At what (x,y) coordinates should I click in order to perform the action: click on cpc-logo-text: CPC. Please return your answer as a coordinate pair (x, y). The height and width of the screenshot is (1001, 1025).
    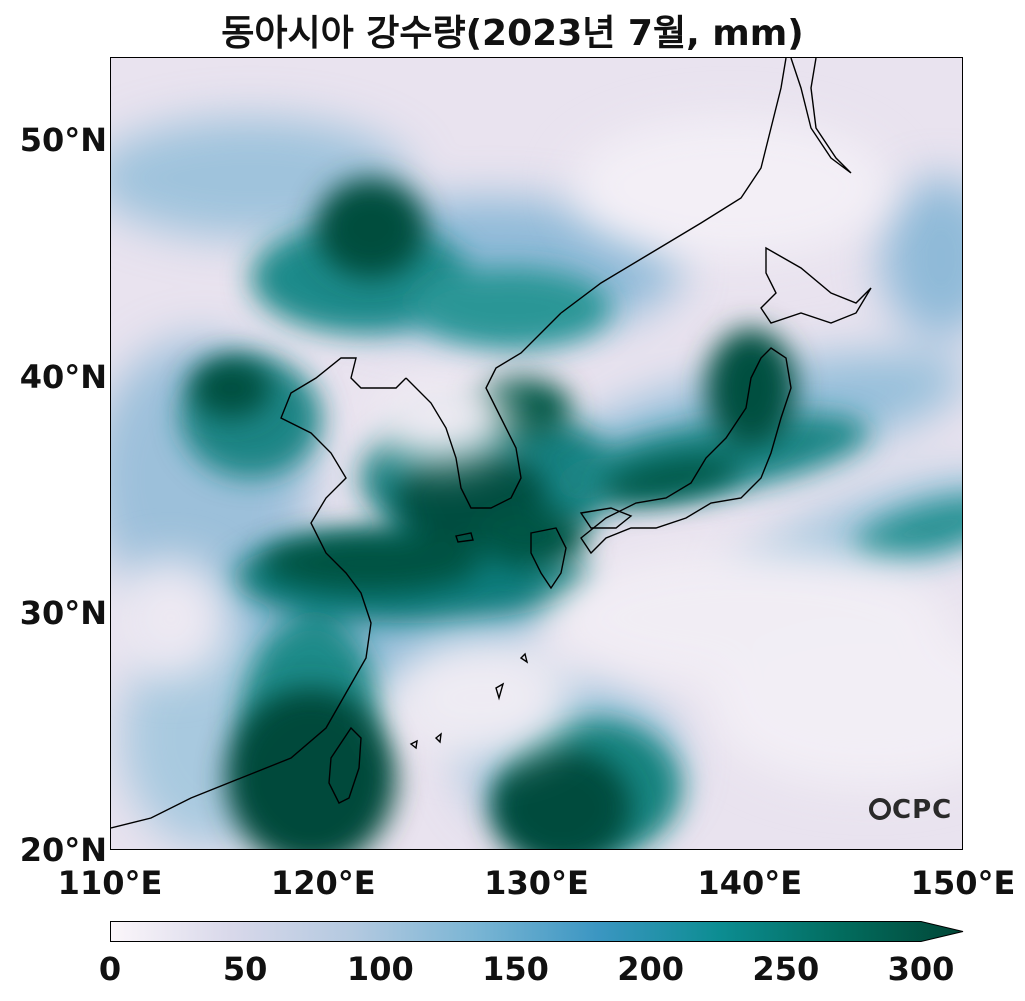
    Looking at the image, I should click on (922, 810).